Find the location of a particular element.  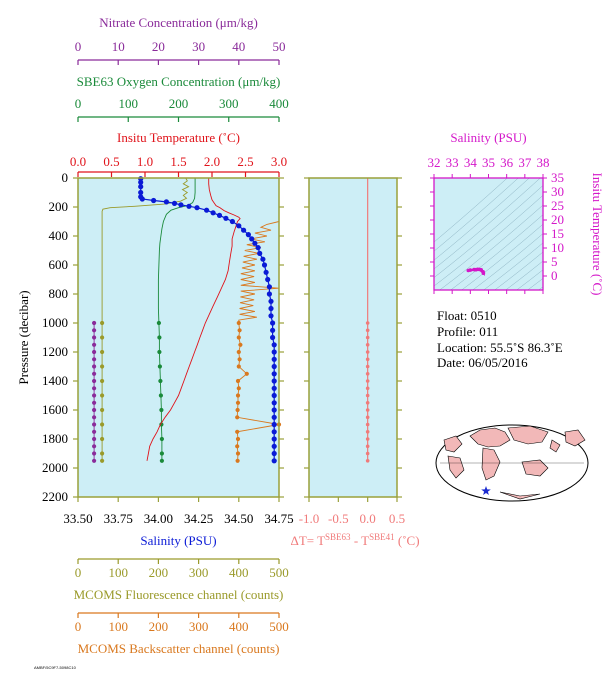

footer-code: AMBF/5C9F7-5098C10 is located at coordinates (55, 667).